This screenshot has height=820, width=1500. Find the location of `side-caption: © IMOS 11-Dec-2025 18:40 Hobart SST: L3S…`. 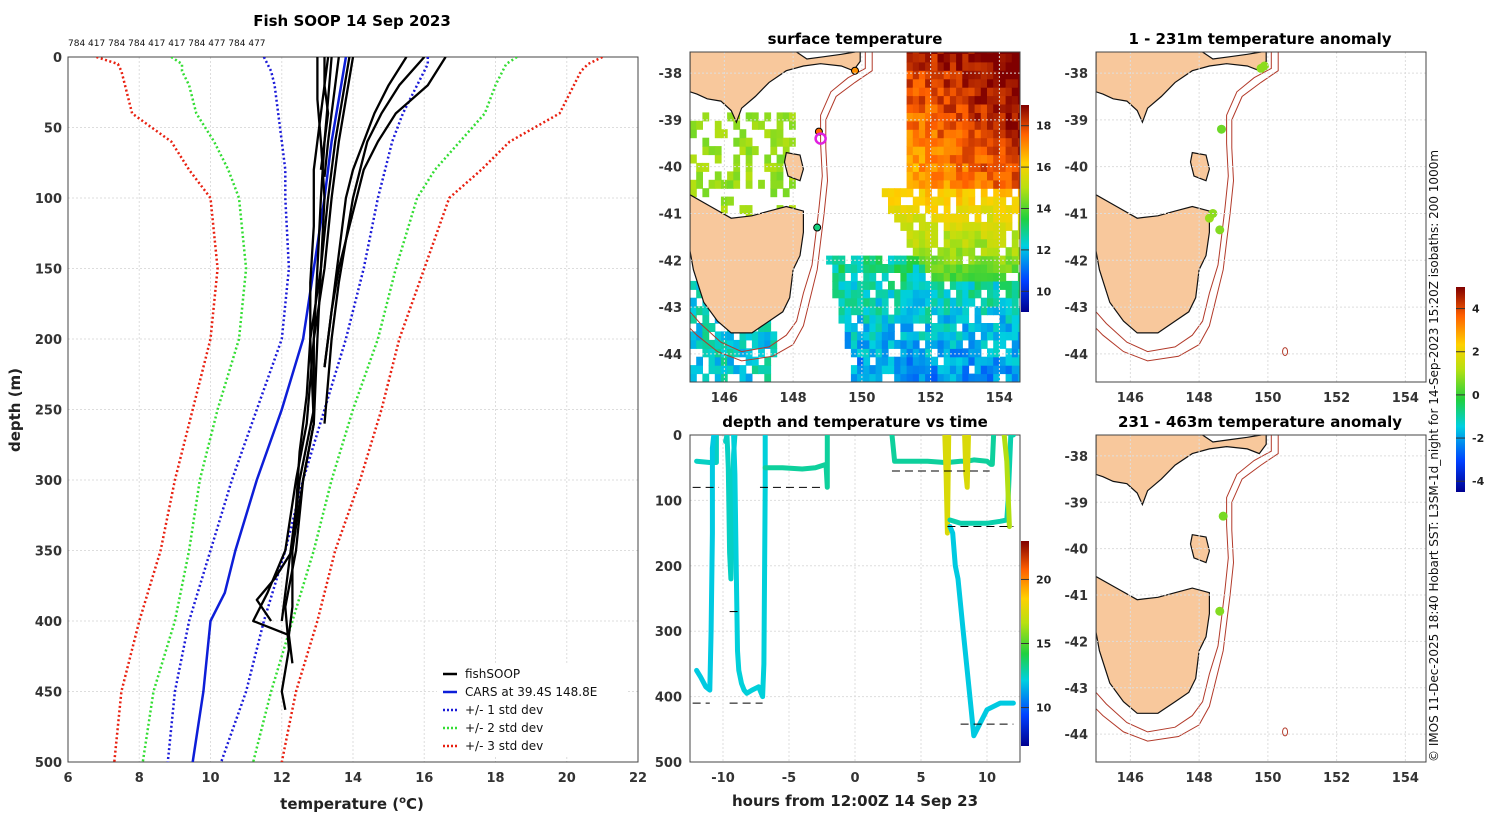

side-caption: © IMOS 11-Dec-2025 18:40 Hobart SST: L3S… is located at coordinates (1434, 456).